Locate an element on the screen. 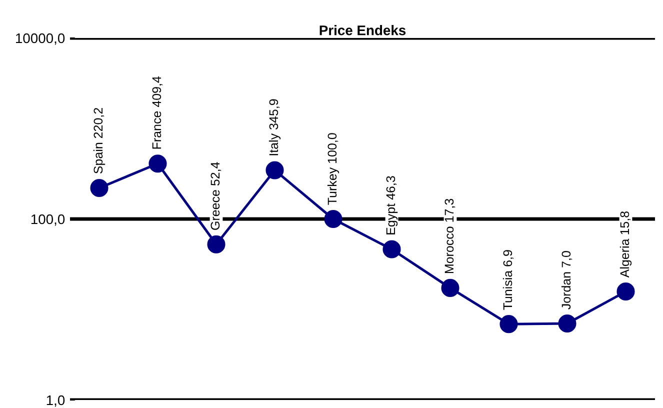  data-label: Tunisia 6,9 is located at coordinates (508, 280).